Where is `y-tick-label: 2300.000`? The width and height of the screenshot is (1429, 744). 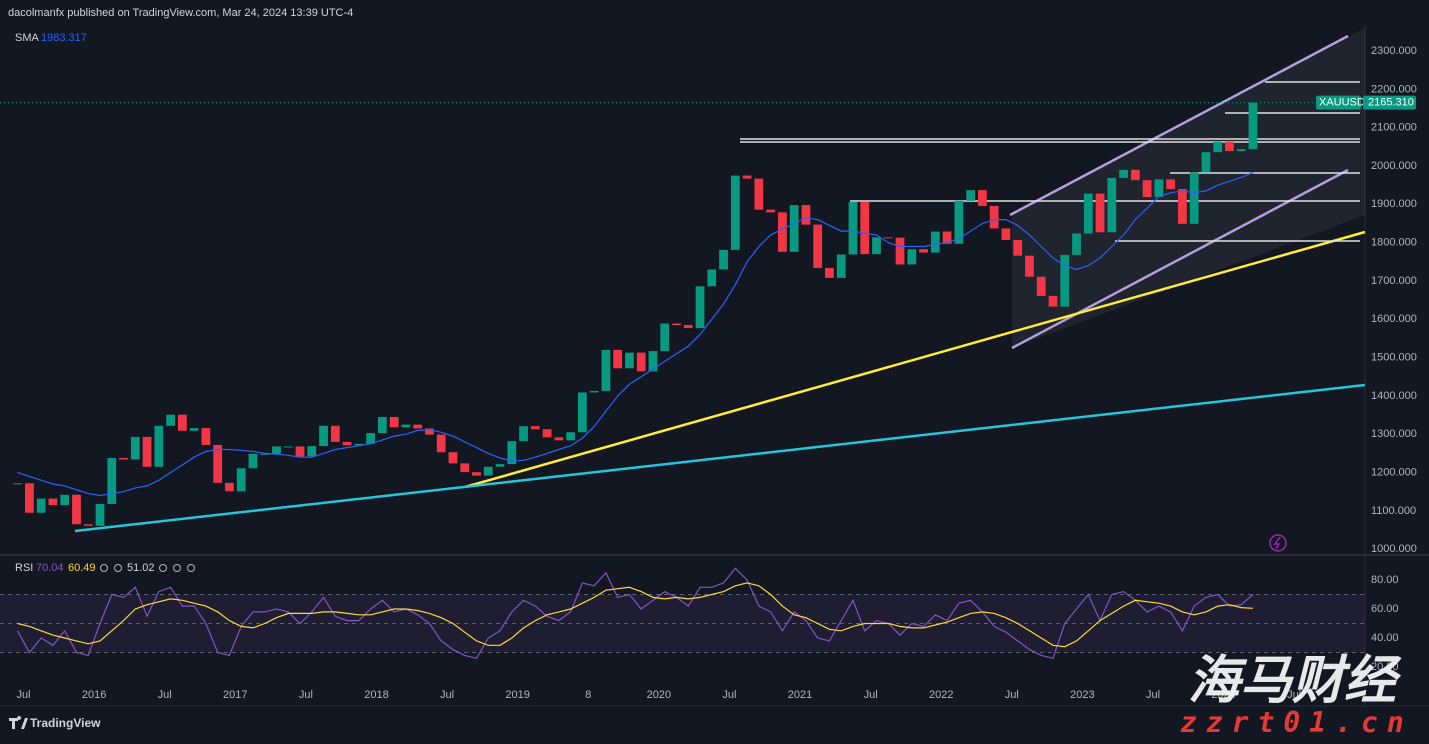 y-tick-label: 2300.000 is located at coordinates (1394, 51).